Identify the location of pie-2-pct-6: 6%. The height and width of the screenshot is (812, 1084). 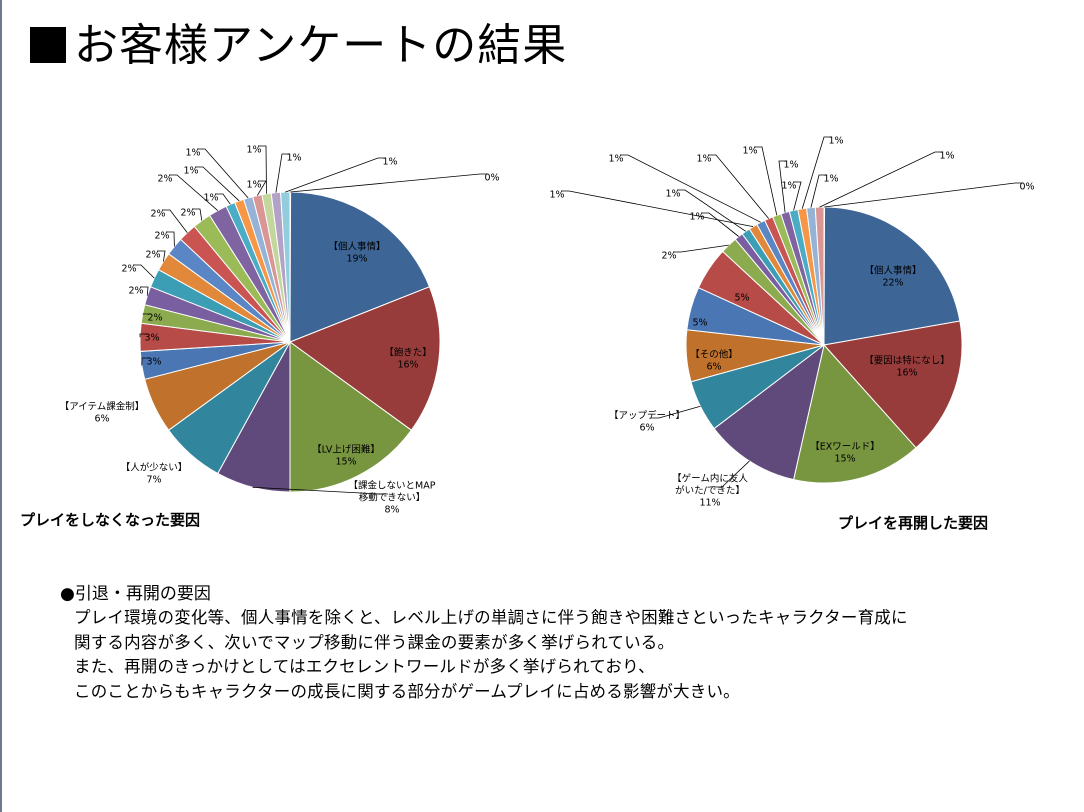
(713, 367).